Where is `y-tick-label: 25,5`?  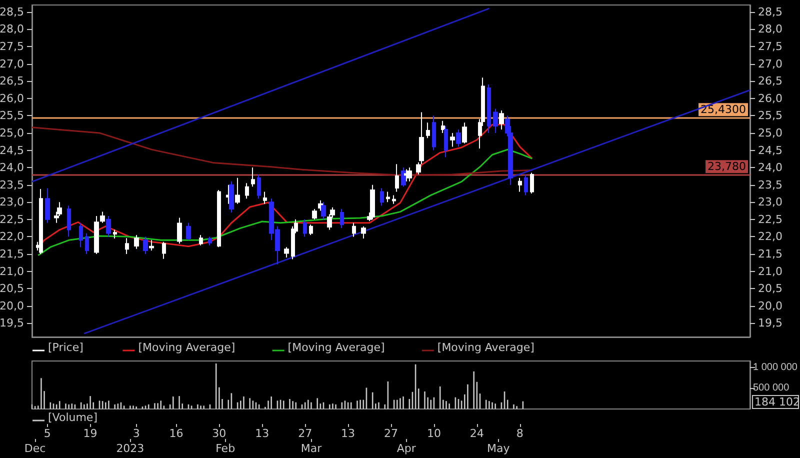 y-tick-label: 25,5 is located at coordinates (12, 115).